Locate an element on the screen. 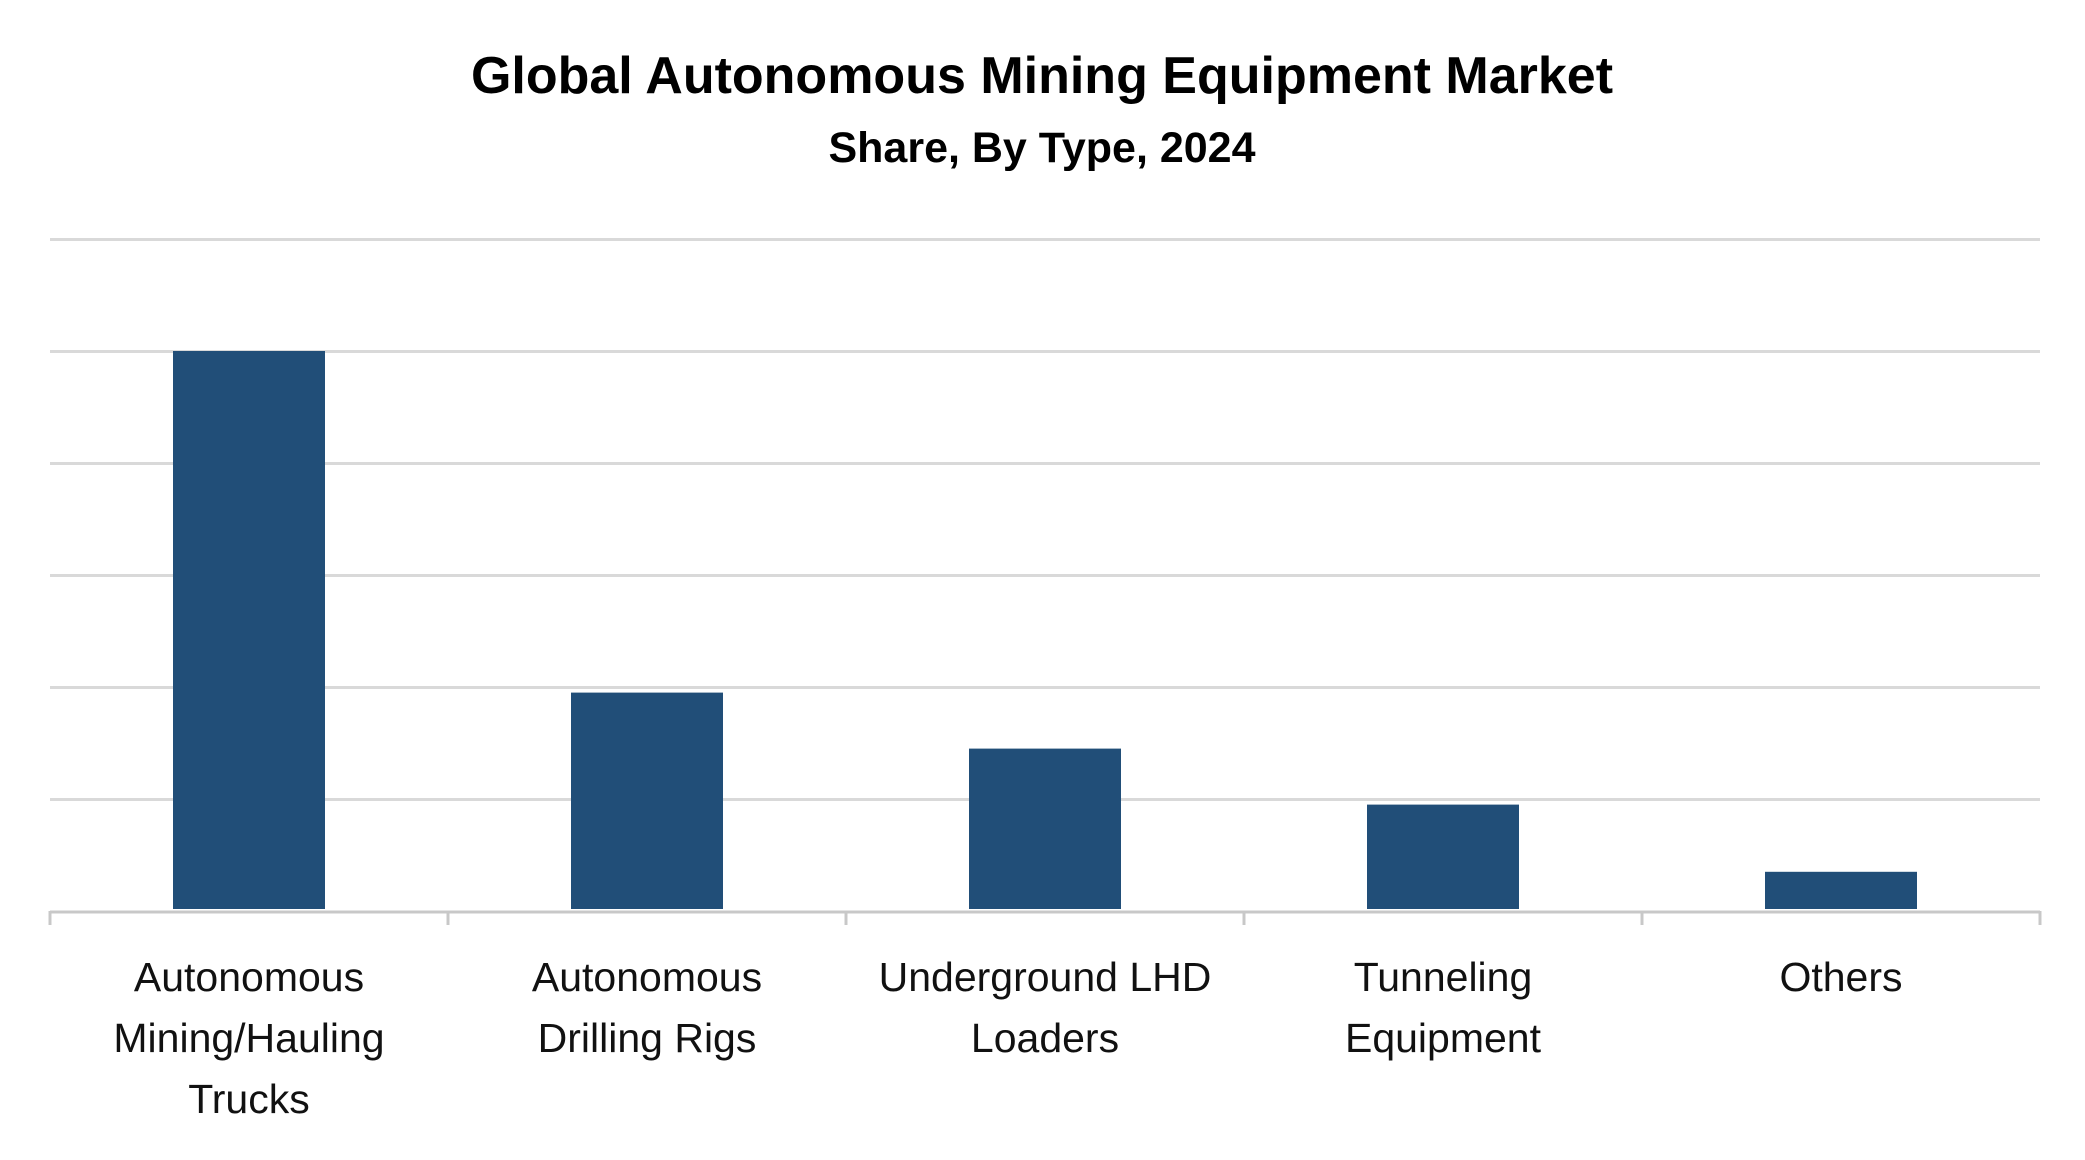 The height and width of the screenshot is (1160, 2085). x-axis is located at coordinates (1045, 917).